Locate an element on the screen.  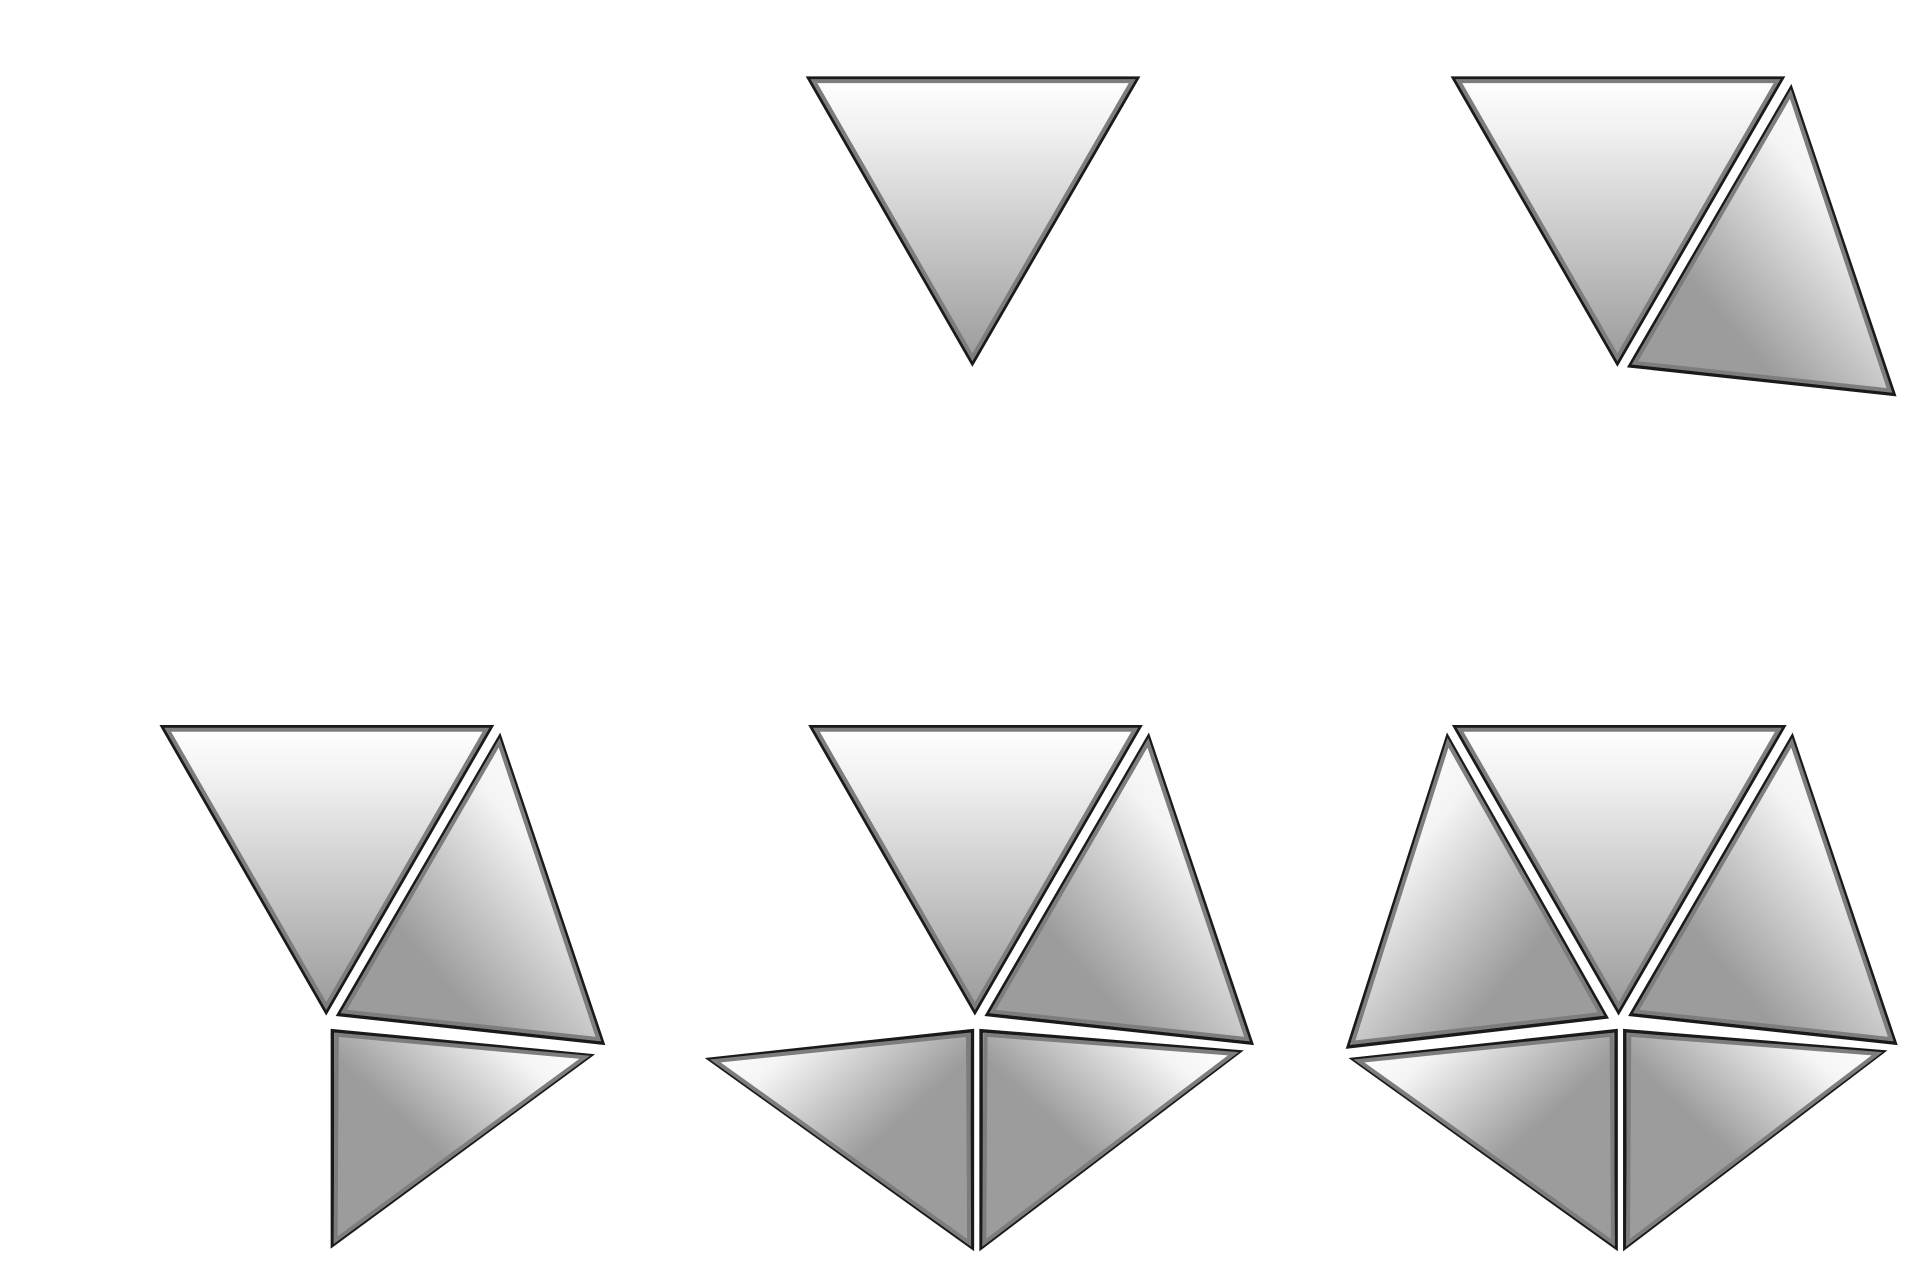
bottom-triangle is located at coordinates (463, 1138).